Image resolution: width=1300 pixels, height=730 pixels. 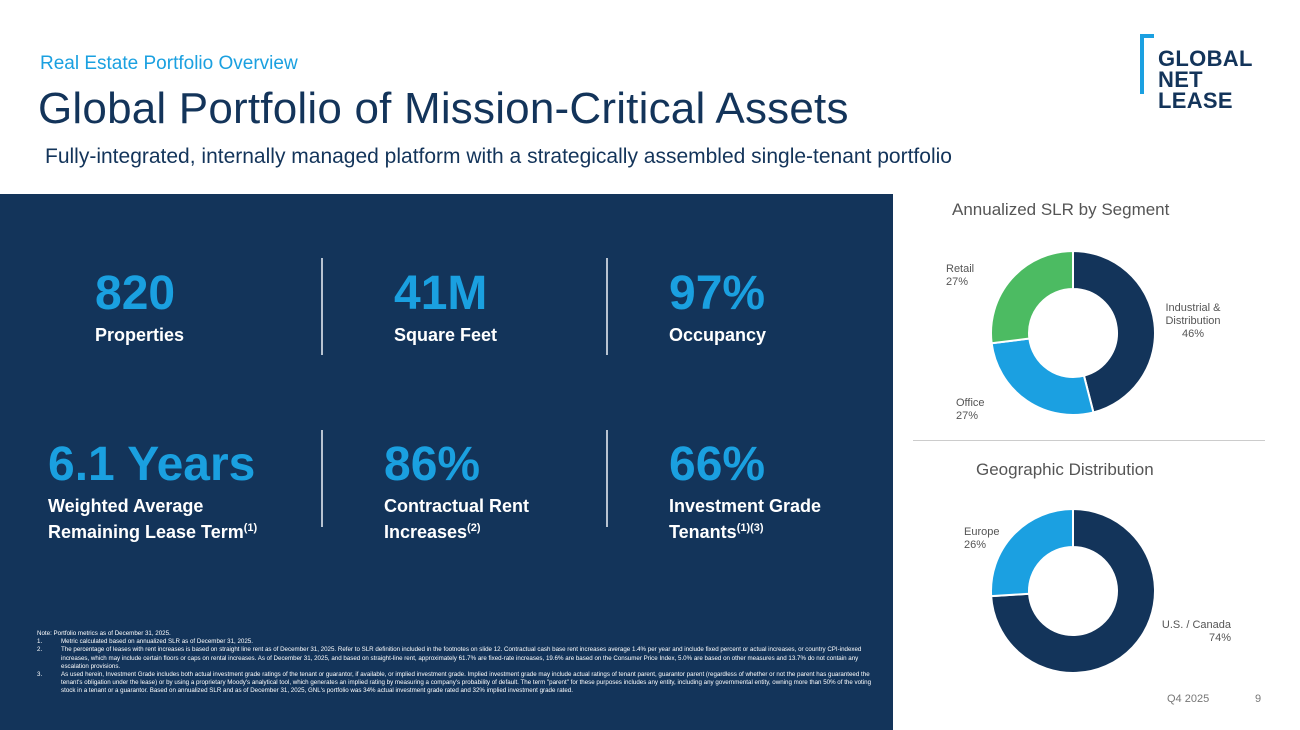 I want to click on footnote-number: 3., so click(x=40, y=675).